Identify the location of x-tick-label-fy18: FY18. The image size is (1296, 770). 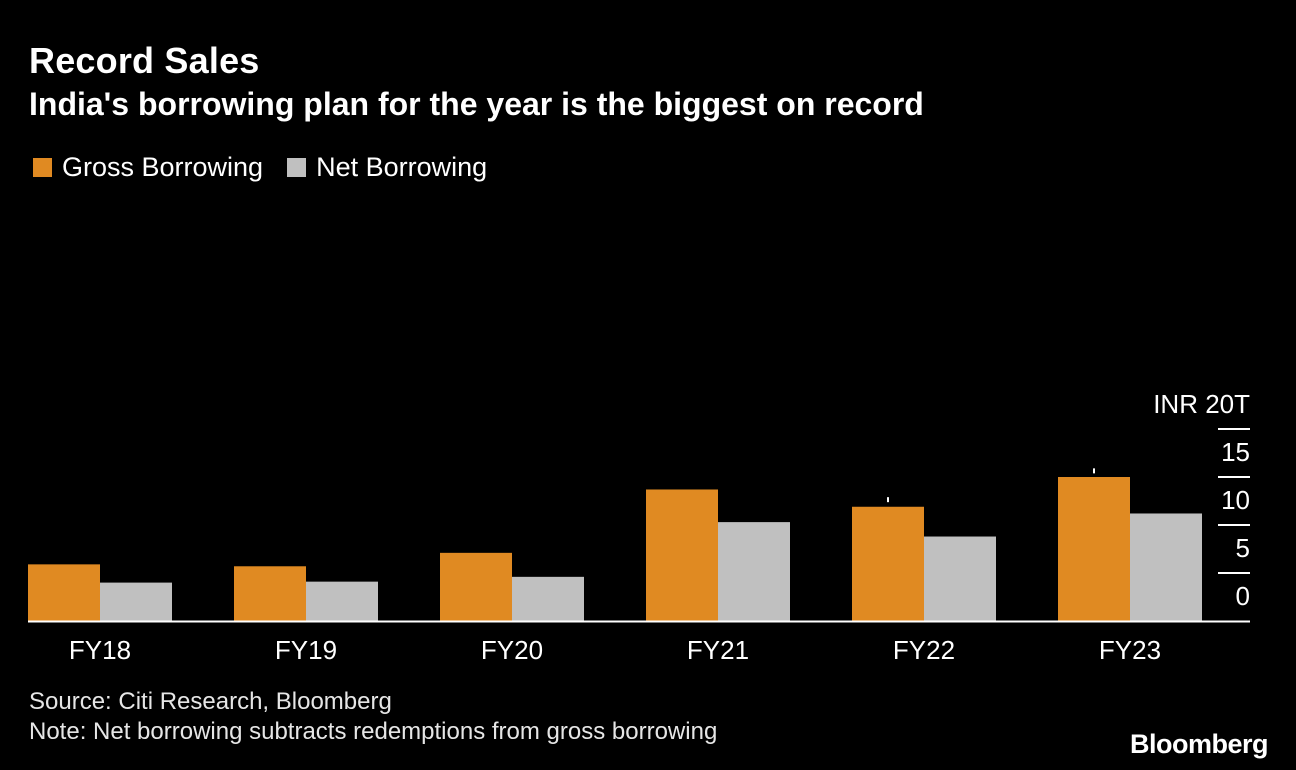
(100, 650).